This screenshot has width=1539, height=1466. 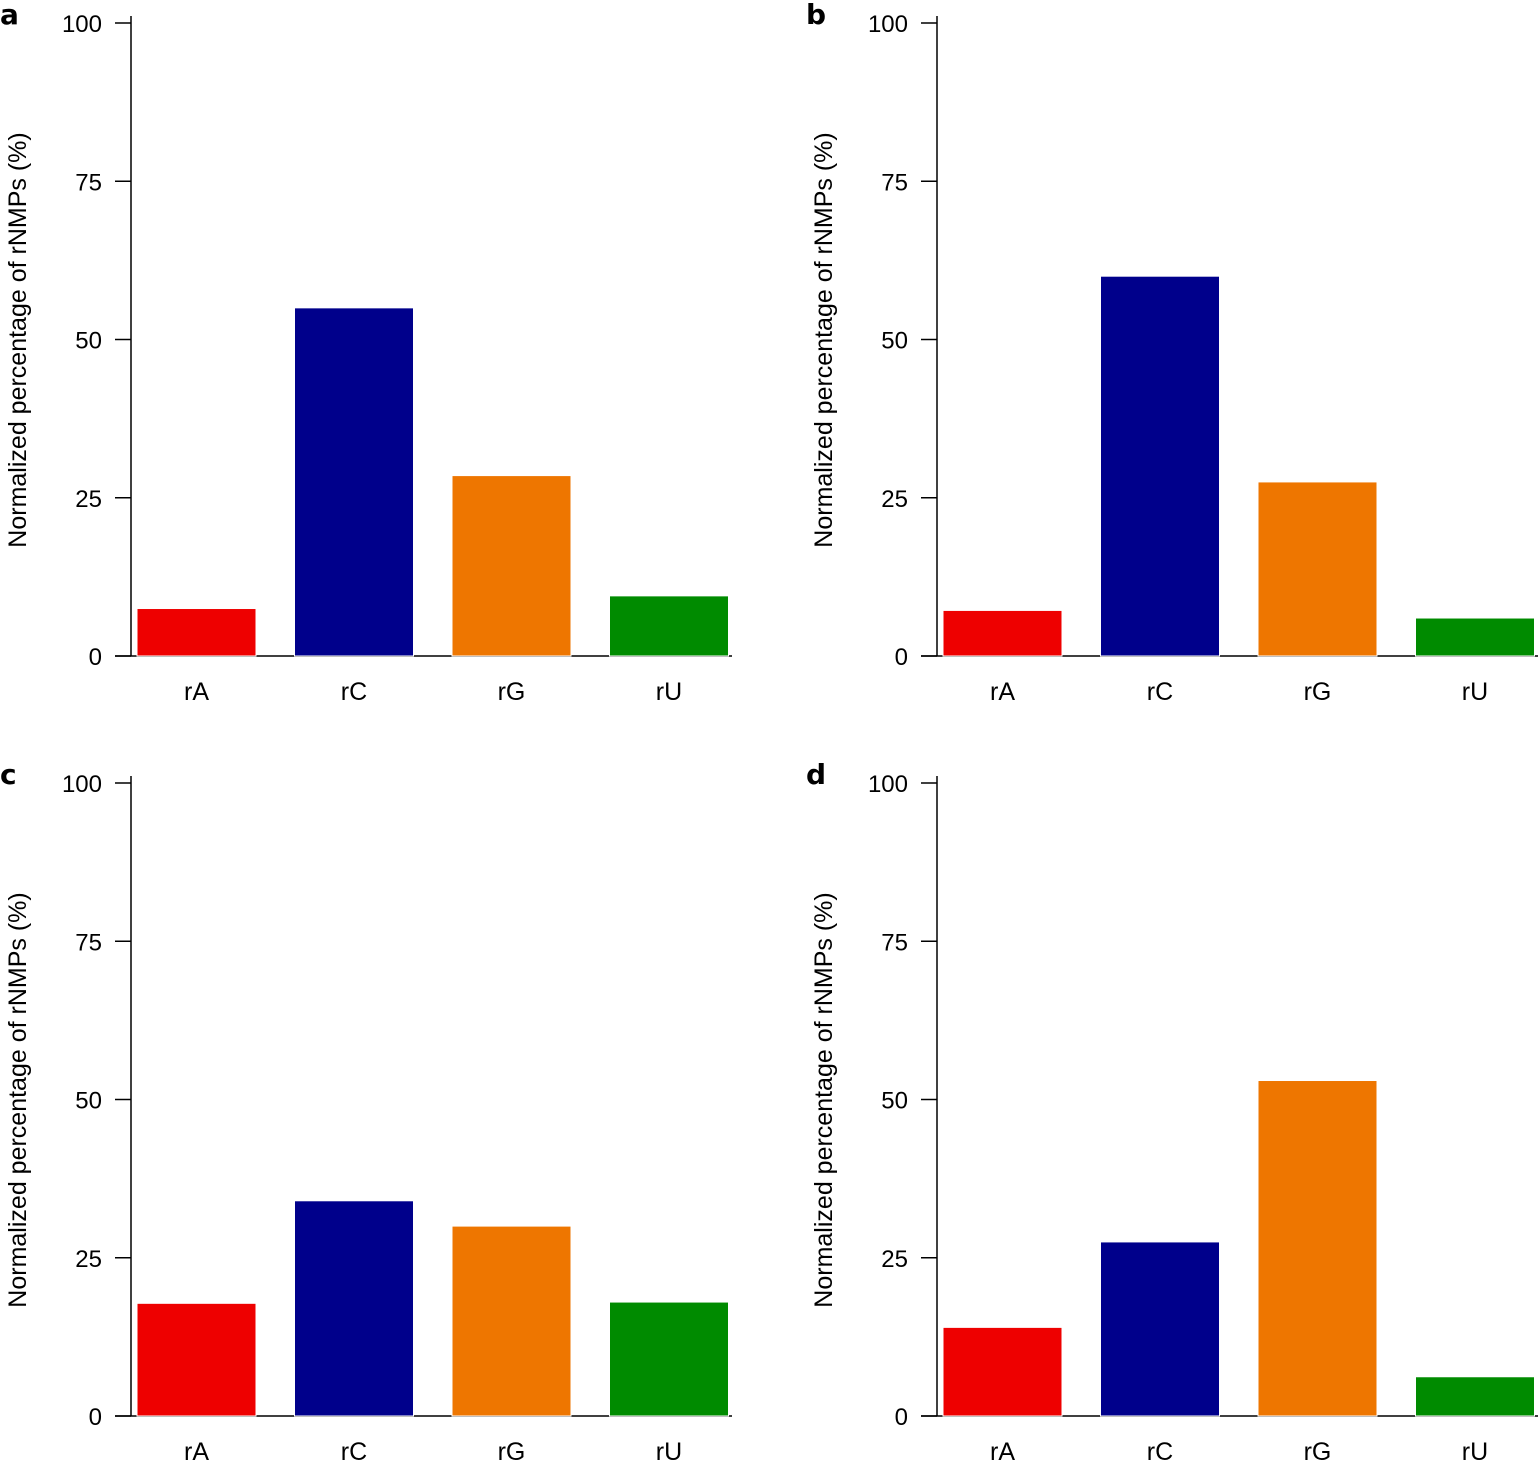 I want to click on panel-label-a: a, so click(x=9, y=15).